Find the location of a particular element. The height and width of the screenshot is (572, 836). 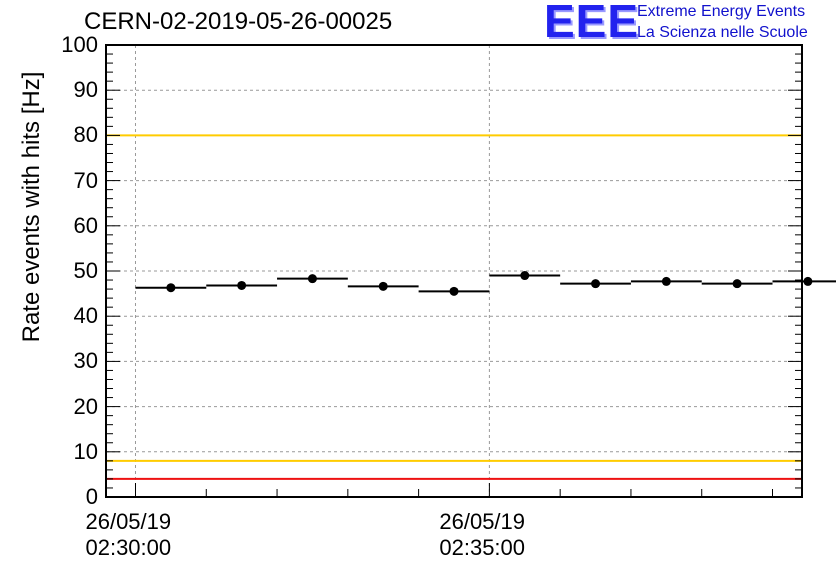

x-tick-label: 26/05/19 02:30:00 is located at coordinates (128, 535).